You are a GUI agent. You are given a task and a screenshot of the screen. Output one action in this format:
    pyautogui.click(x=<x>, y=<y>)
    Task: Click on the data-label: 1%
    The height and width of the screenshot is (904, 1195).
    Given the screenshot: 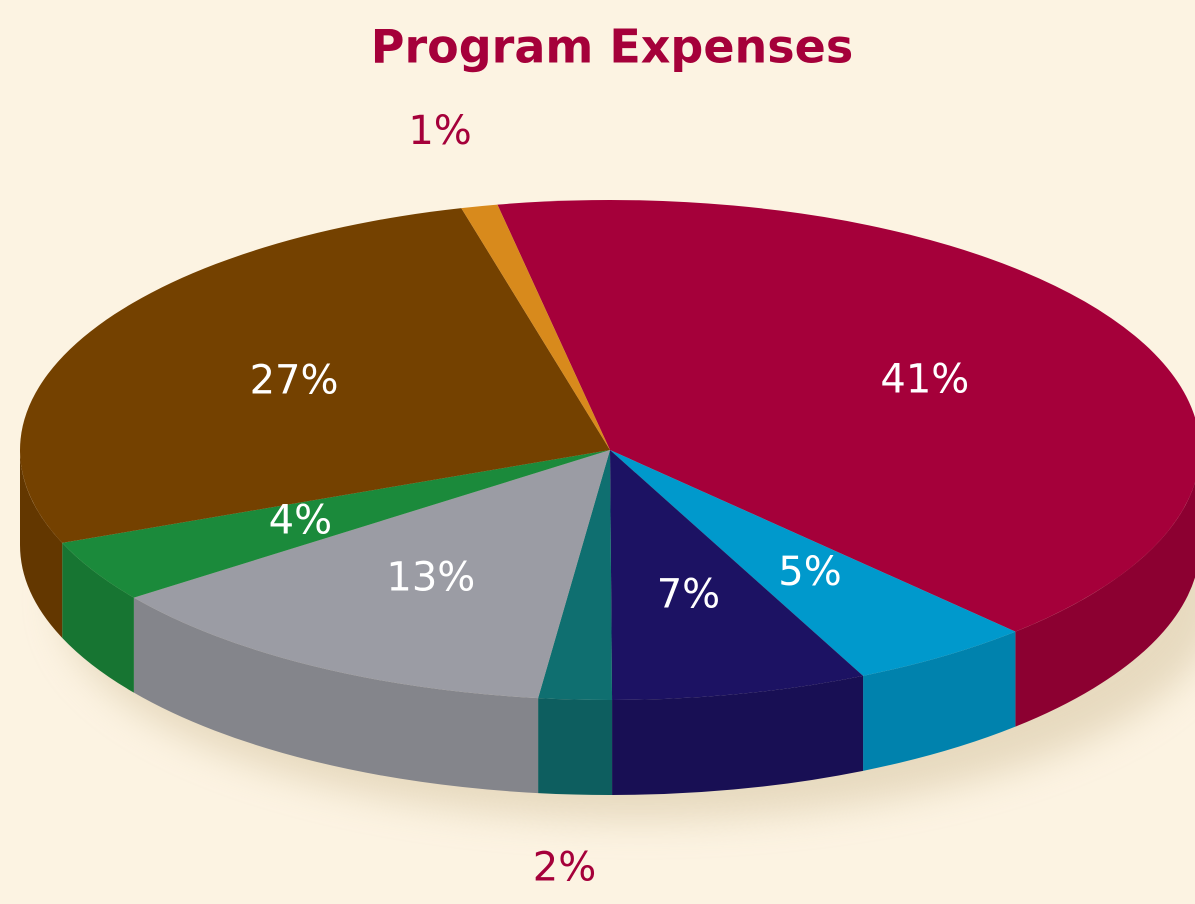 What is the action you would take?
    pyautogui.click(x=439, y=131)
    